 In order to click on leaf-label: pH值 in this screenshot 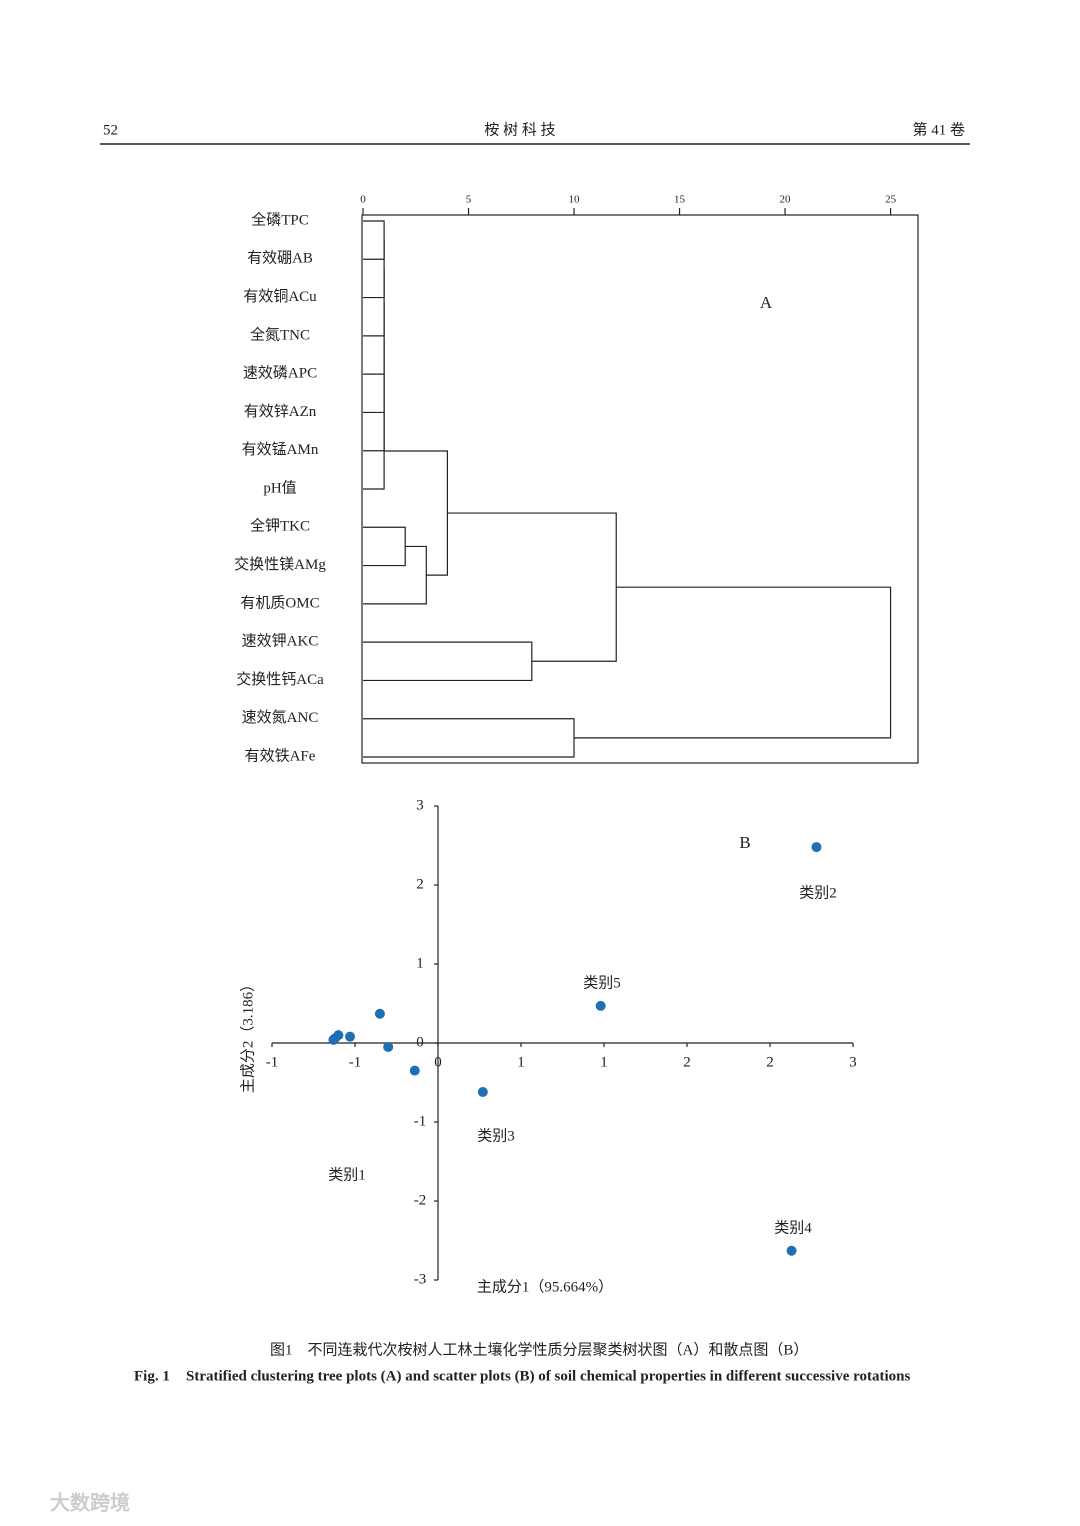, I will do `click(279, 487)`.